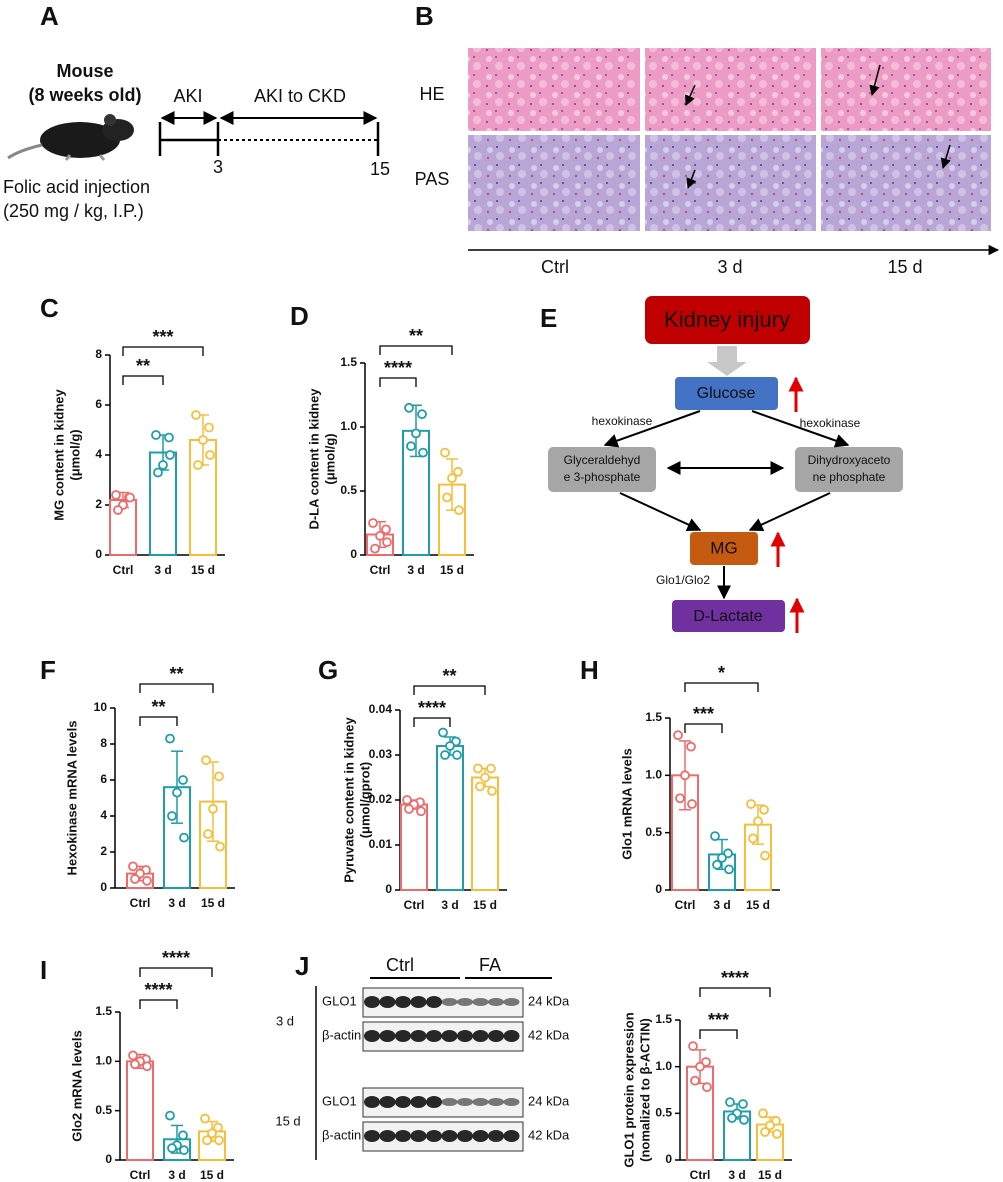  What do you see at coordinates (849, 477) in the screenshot?
I see `node-label: ne phosphate` at bounding box center [849, 477].